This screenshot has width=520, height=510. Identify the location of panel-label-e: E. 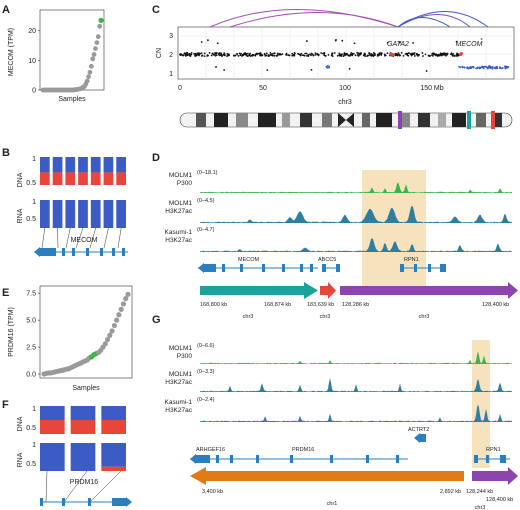
(5, 293).